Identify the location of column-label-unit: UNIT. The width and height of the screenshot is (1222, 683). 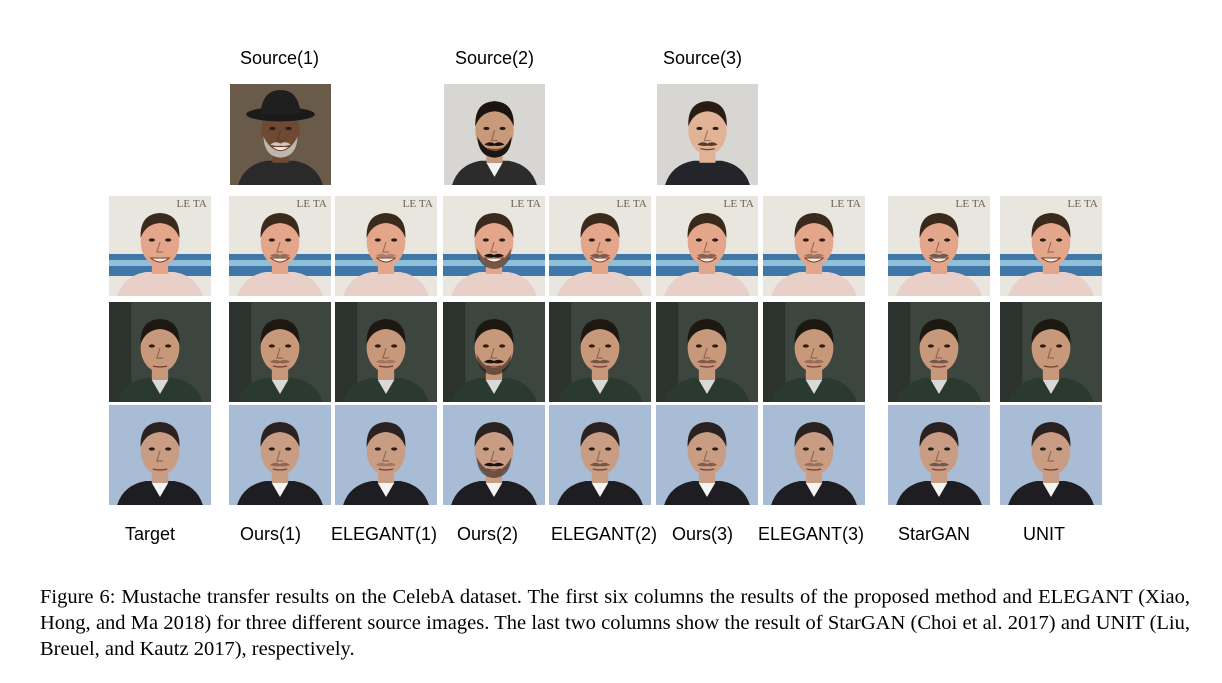
(1044, 534).